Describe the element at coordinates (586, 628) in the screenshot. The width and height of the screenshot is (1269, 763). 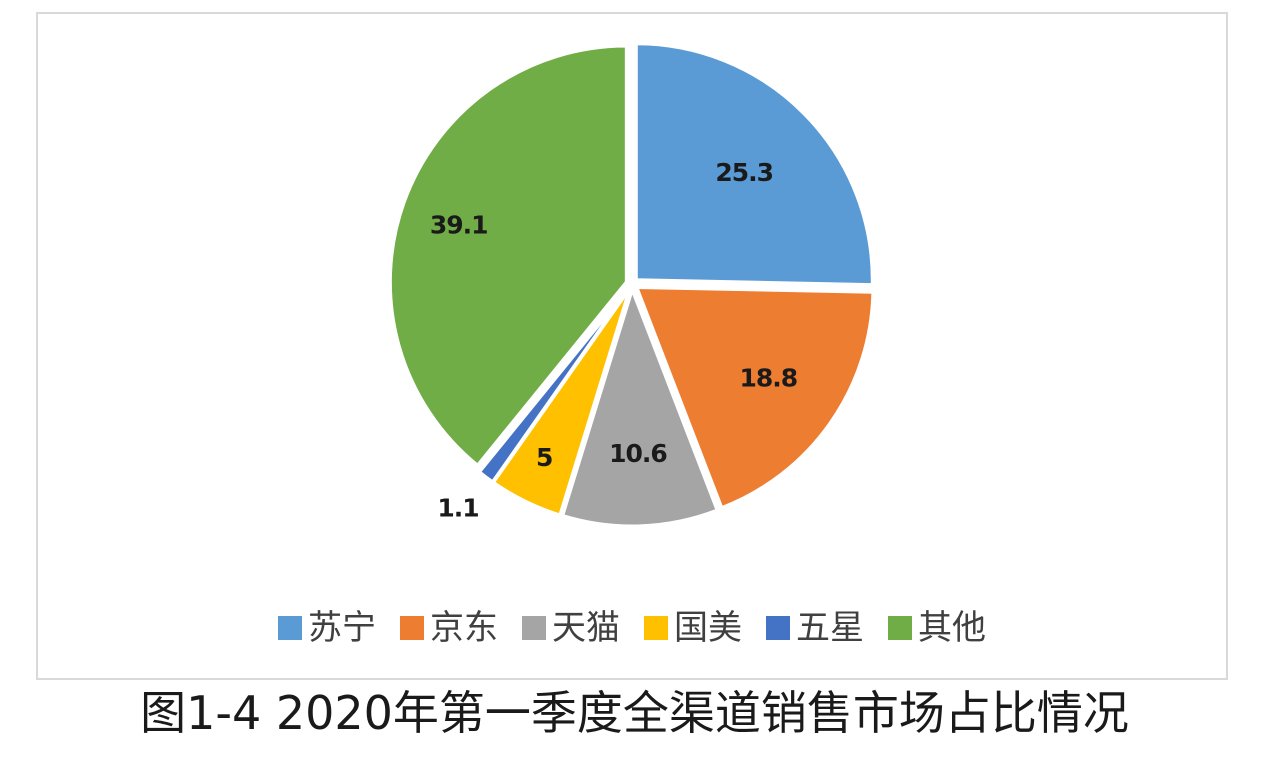
I see `legend-label-3: 天猫` at that location.